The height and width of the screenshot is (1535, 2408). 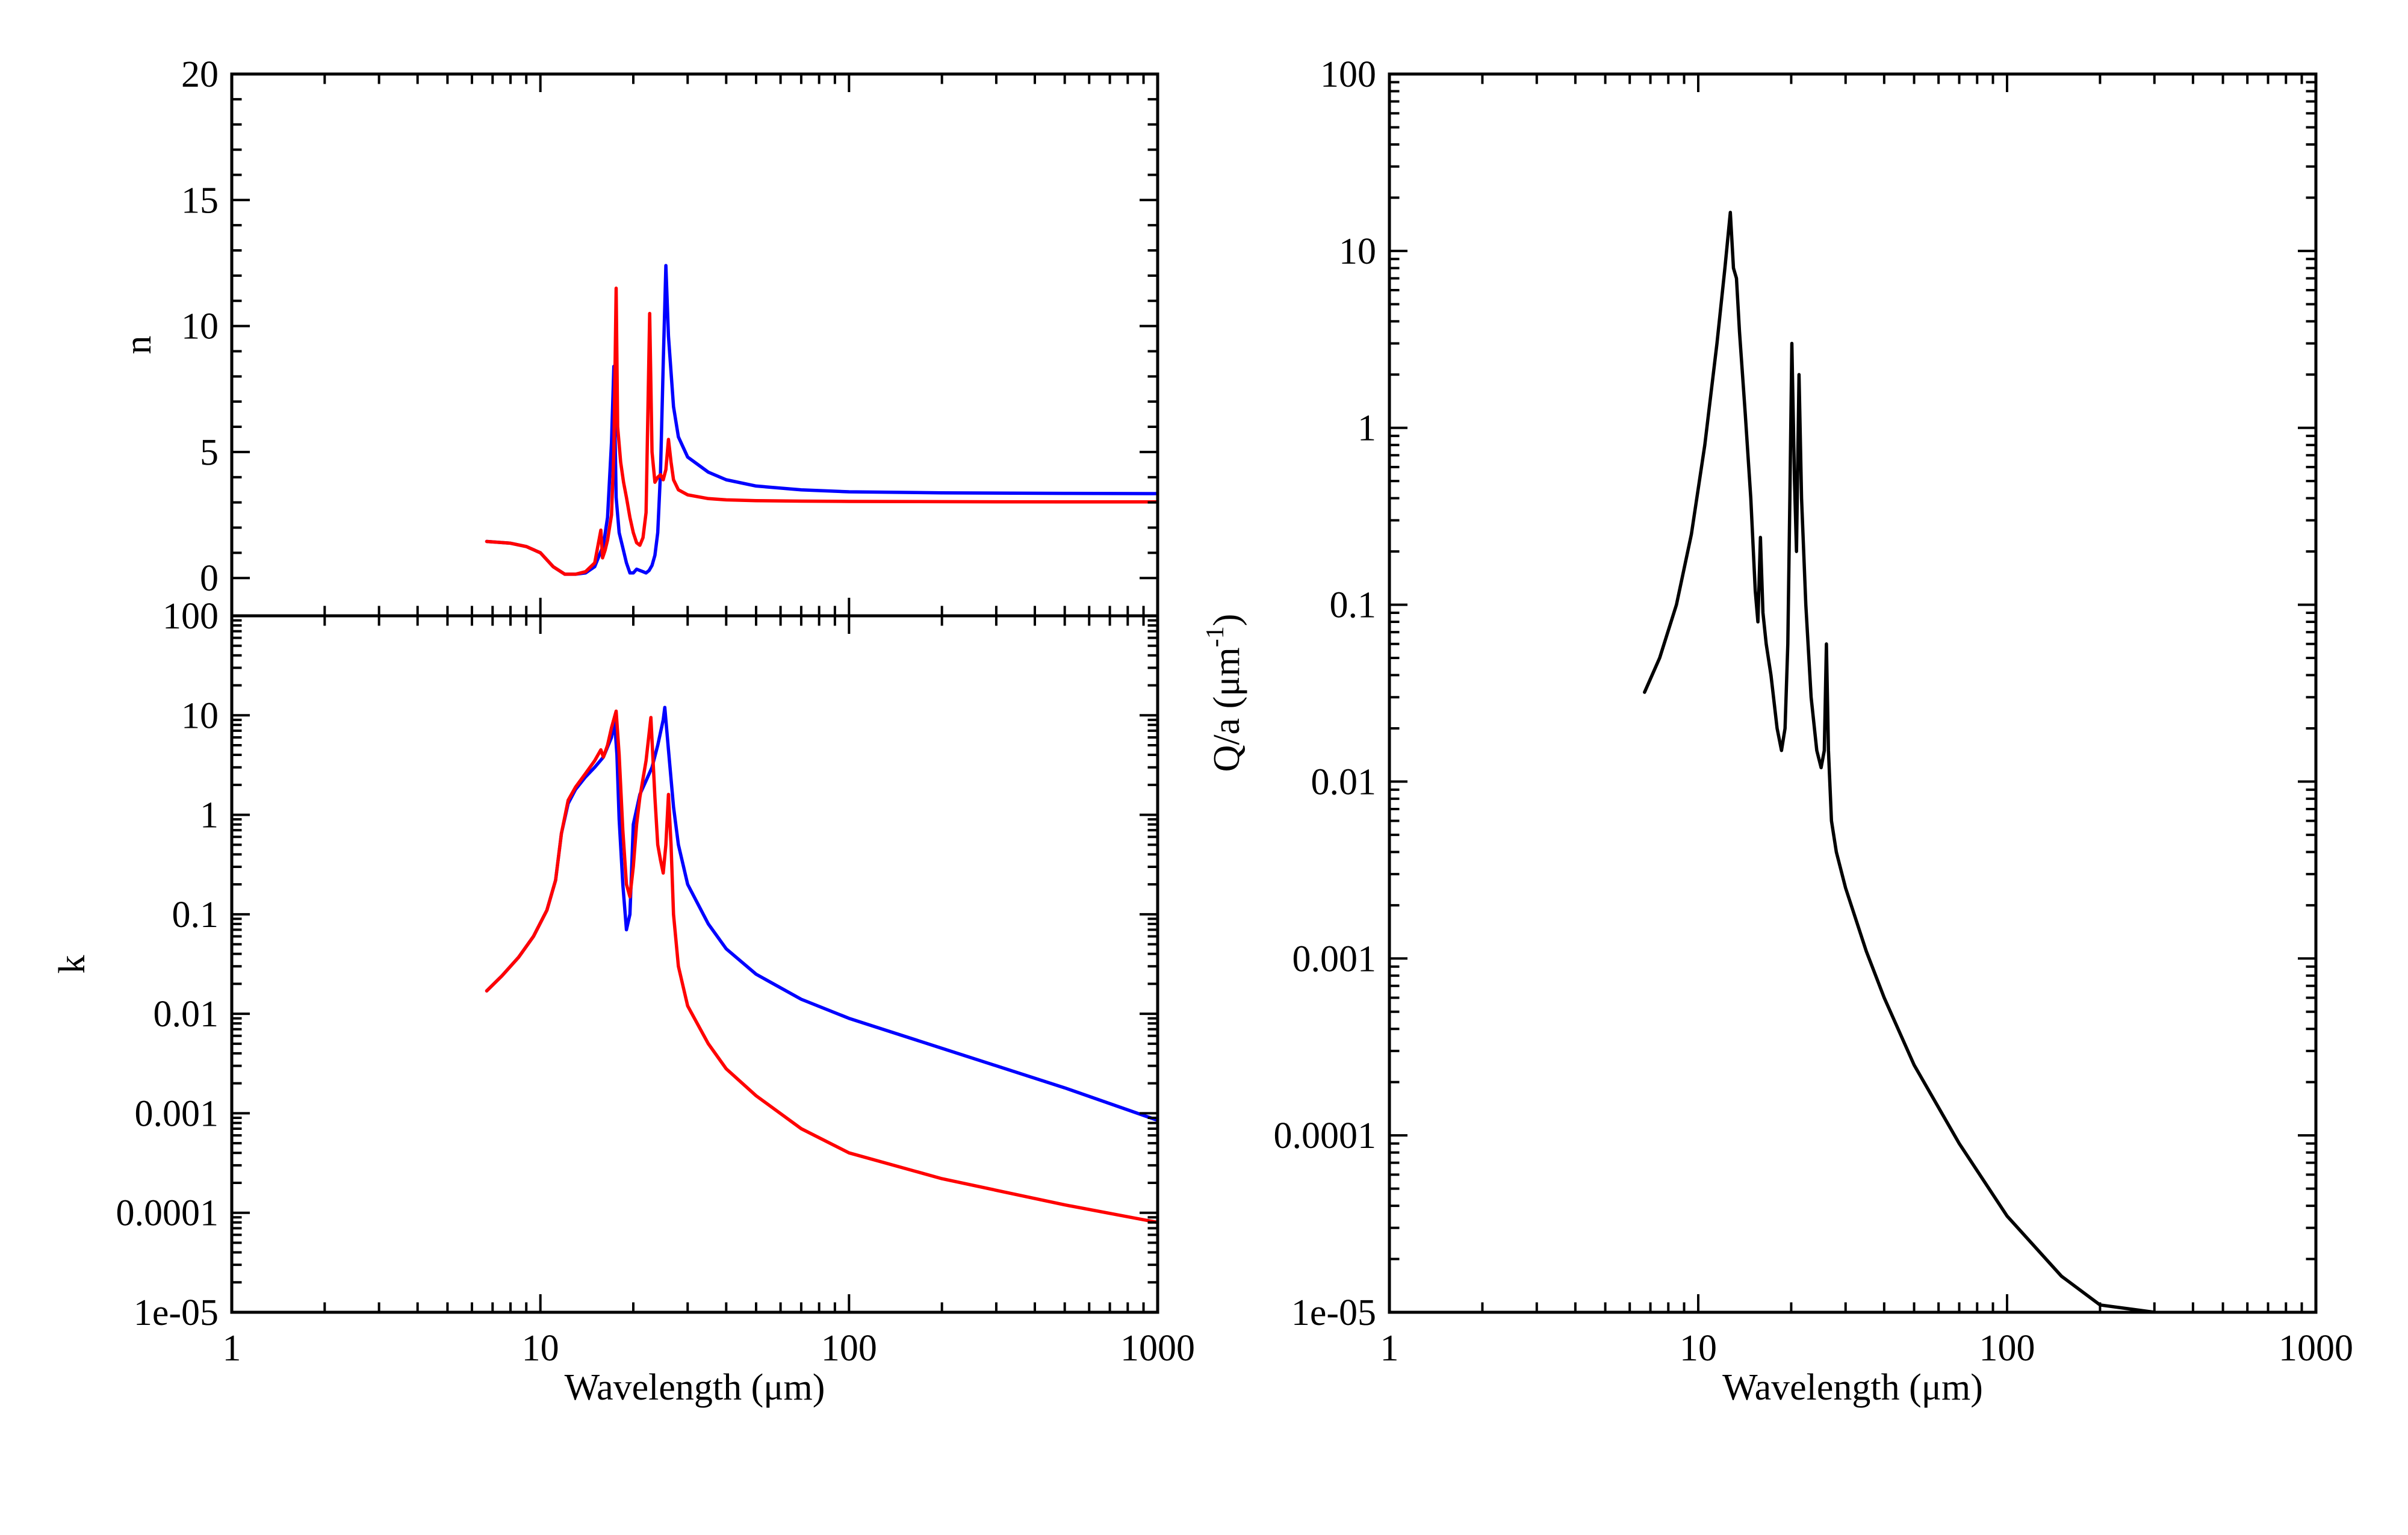 What do you see at coordinates (138, 345) in the screenshot?
I see `n-panel-y-axis-title: n` at bounding box center [138, 345].